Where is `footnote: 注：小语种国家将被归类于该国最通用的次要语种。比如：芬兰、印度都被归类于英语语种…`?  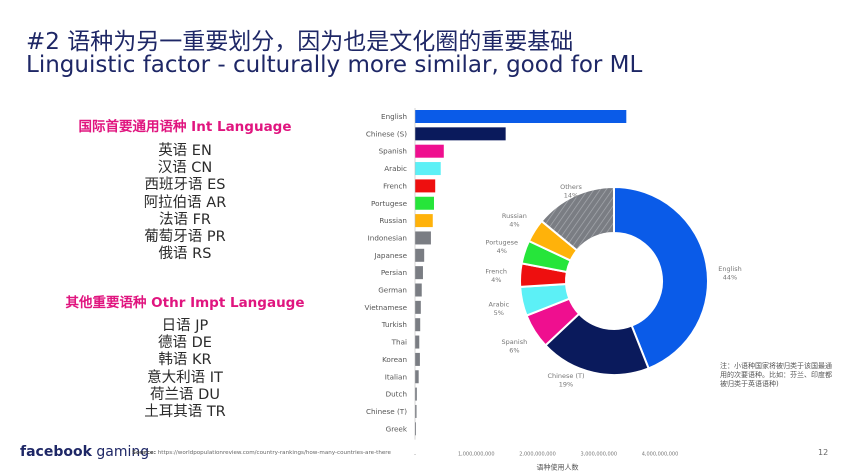 footnote: 注：小语种国家将被归类于该国最通用的次要语种。比如：芬兰、印度都被归类于英语语种… is located at coordinates (776, 375).